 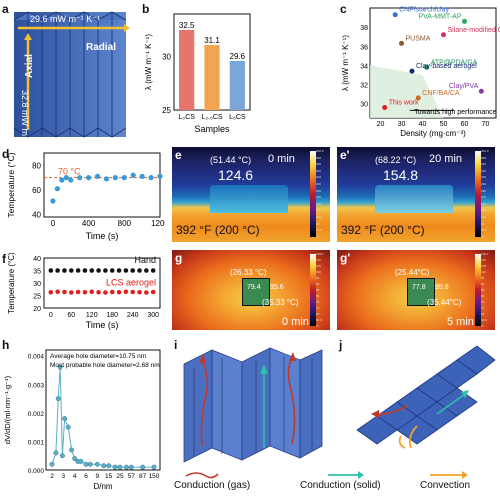 What do you see at coordinates (109, 476) in the screenshot?
I see `x-tick-label: 15` at bounding box center [109, 476].